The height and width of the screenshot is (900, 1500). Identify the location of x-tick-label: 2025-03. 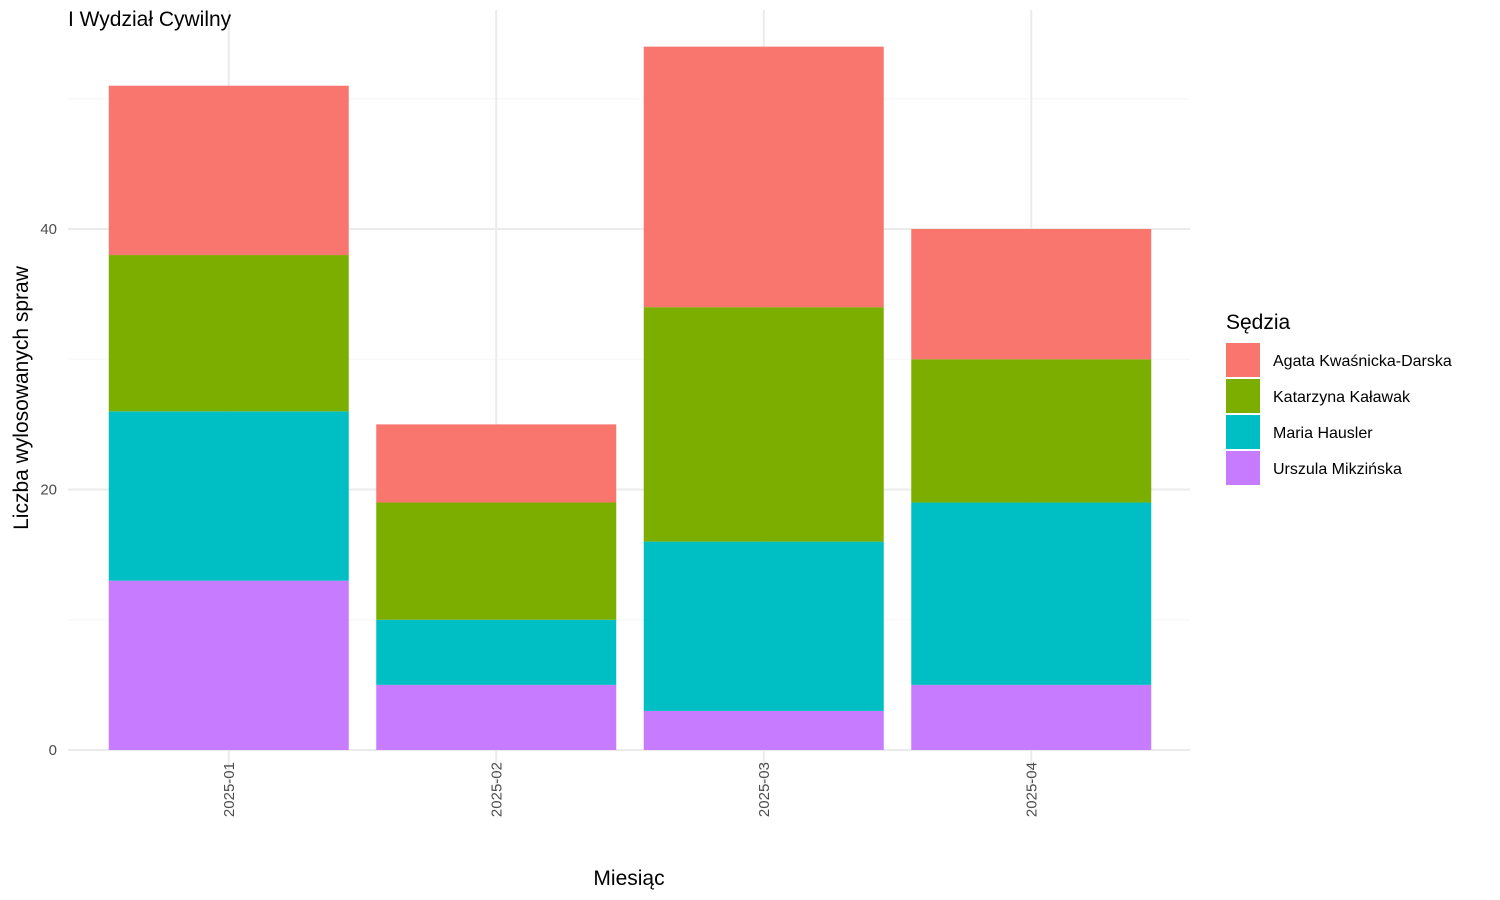
(764, 789).